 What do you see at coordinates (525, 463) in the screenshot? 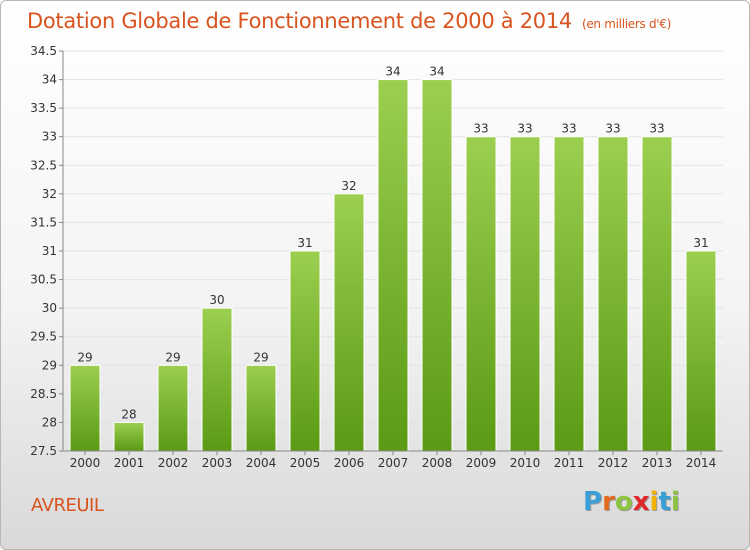
I see `x-tick-label: 2010` at bounding box center [525, 463].